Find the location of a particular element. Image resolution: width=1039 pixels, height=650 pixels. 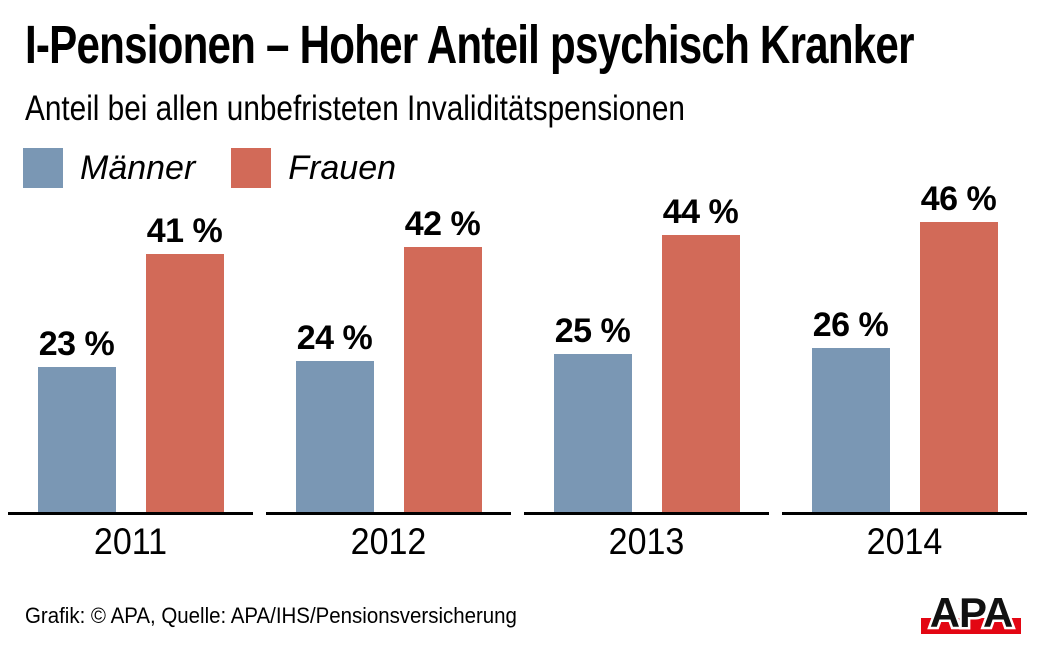

value-label: 41 % is located at coordinates (184, 231).